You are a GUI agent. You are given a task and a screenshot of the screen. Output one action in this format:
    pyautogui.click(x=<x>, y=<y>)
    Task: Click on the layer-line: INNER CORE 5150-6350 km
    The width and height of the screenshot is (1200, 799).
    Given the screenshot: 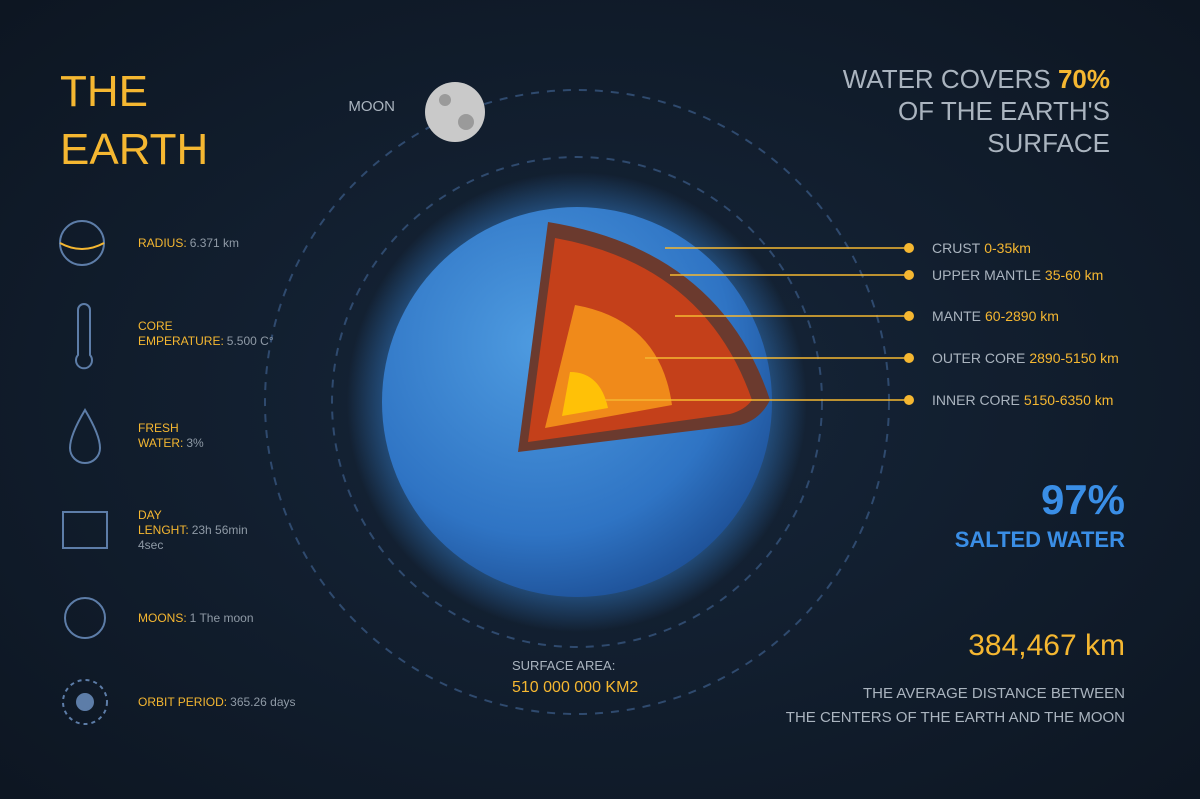 What is the action you would take?
    pyautogui.click(x=1022, y=400)
    